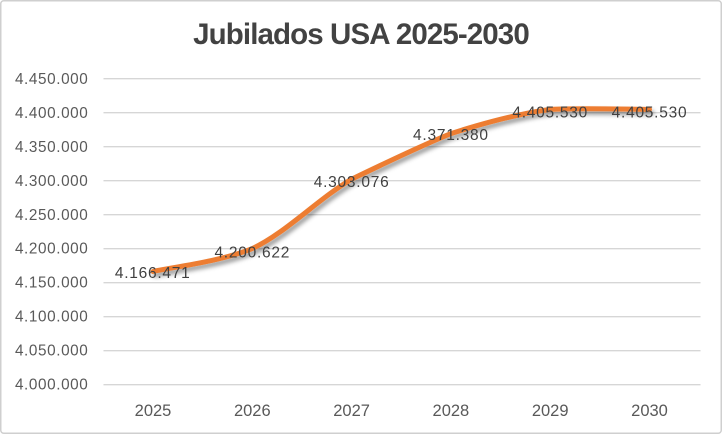 This screenshot has height=434, width=722. I want to click on svg-text: 2027, so click(351, 411).